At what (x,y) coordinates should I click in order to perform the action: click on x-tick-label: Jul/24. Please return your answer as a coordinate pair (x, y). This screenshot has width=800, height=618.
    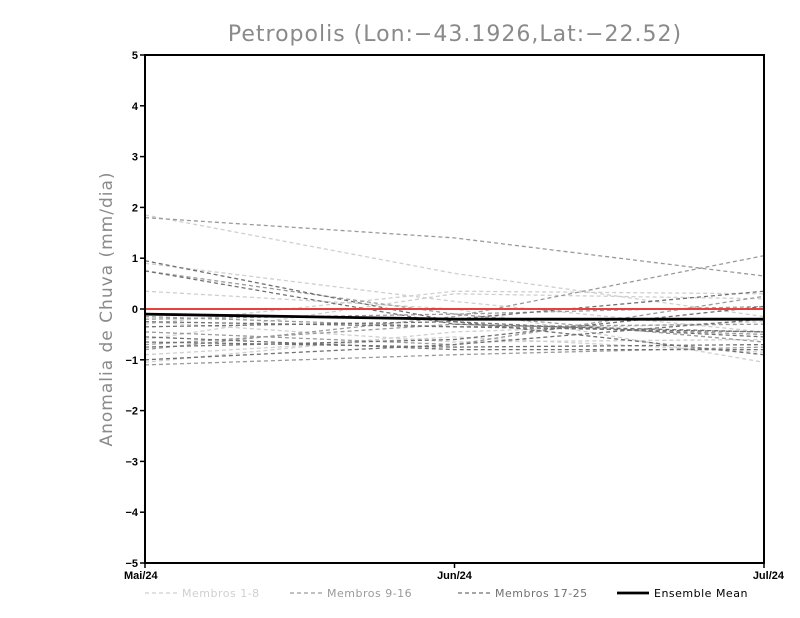
    Looking at the image, I should click on (769, 576).